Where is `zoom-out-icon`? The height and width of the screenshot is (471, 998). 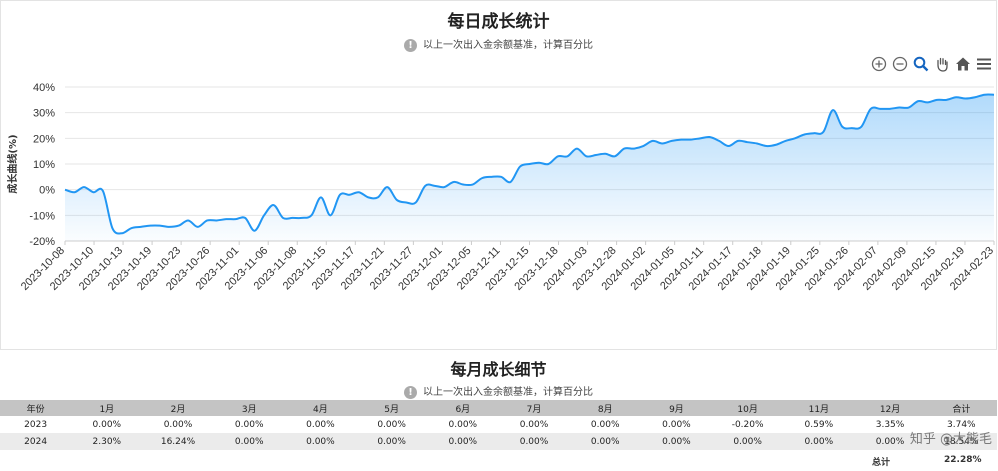
zoom-out-icon is located at coordinates (899, 63).